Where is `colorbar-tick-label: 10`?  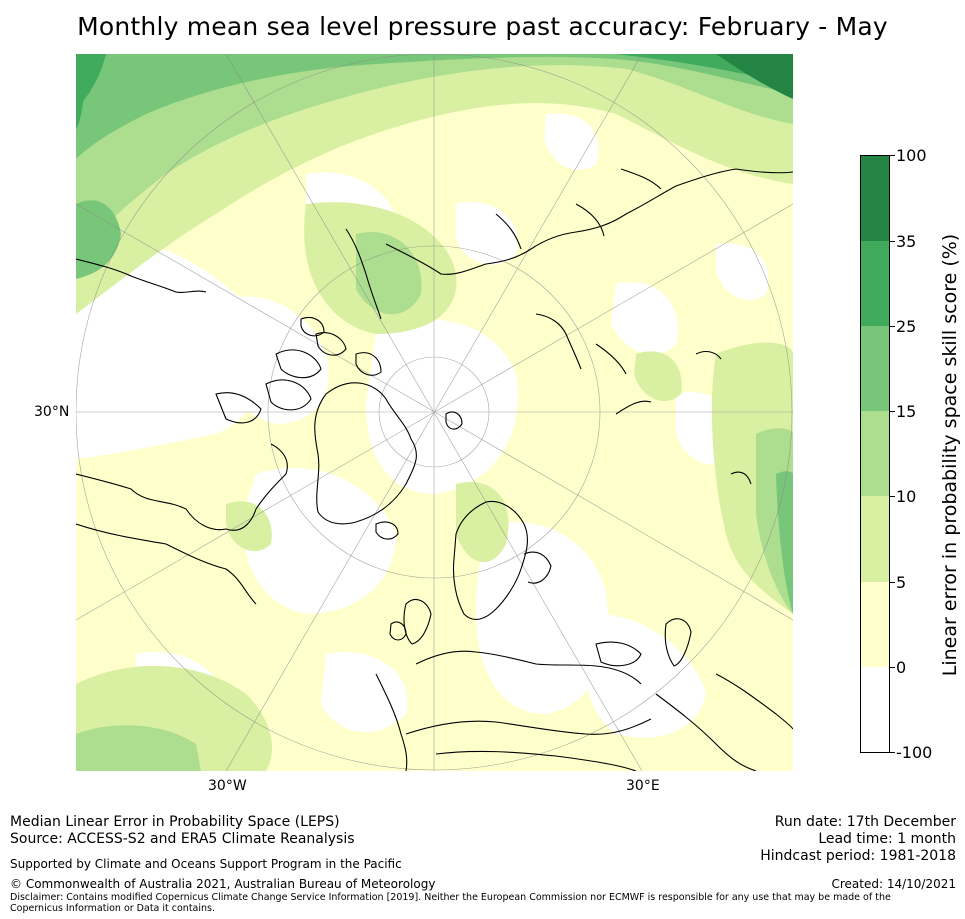 colorbar-tick-label: 10 is located at coordinates (906, 496).